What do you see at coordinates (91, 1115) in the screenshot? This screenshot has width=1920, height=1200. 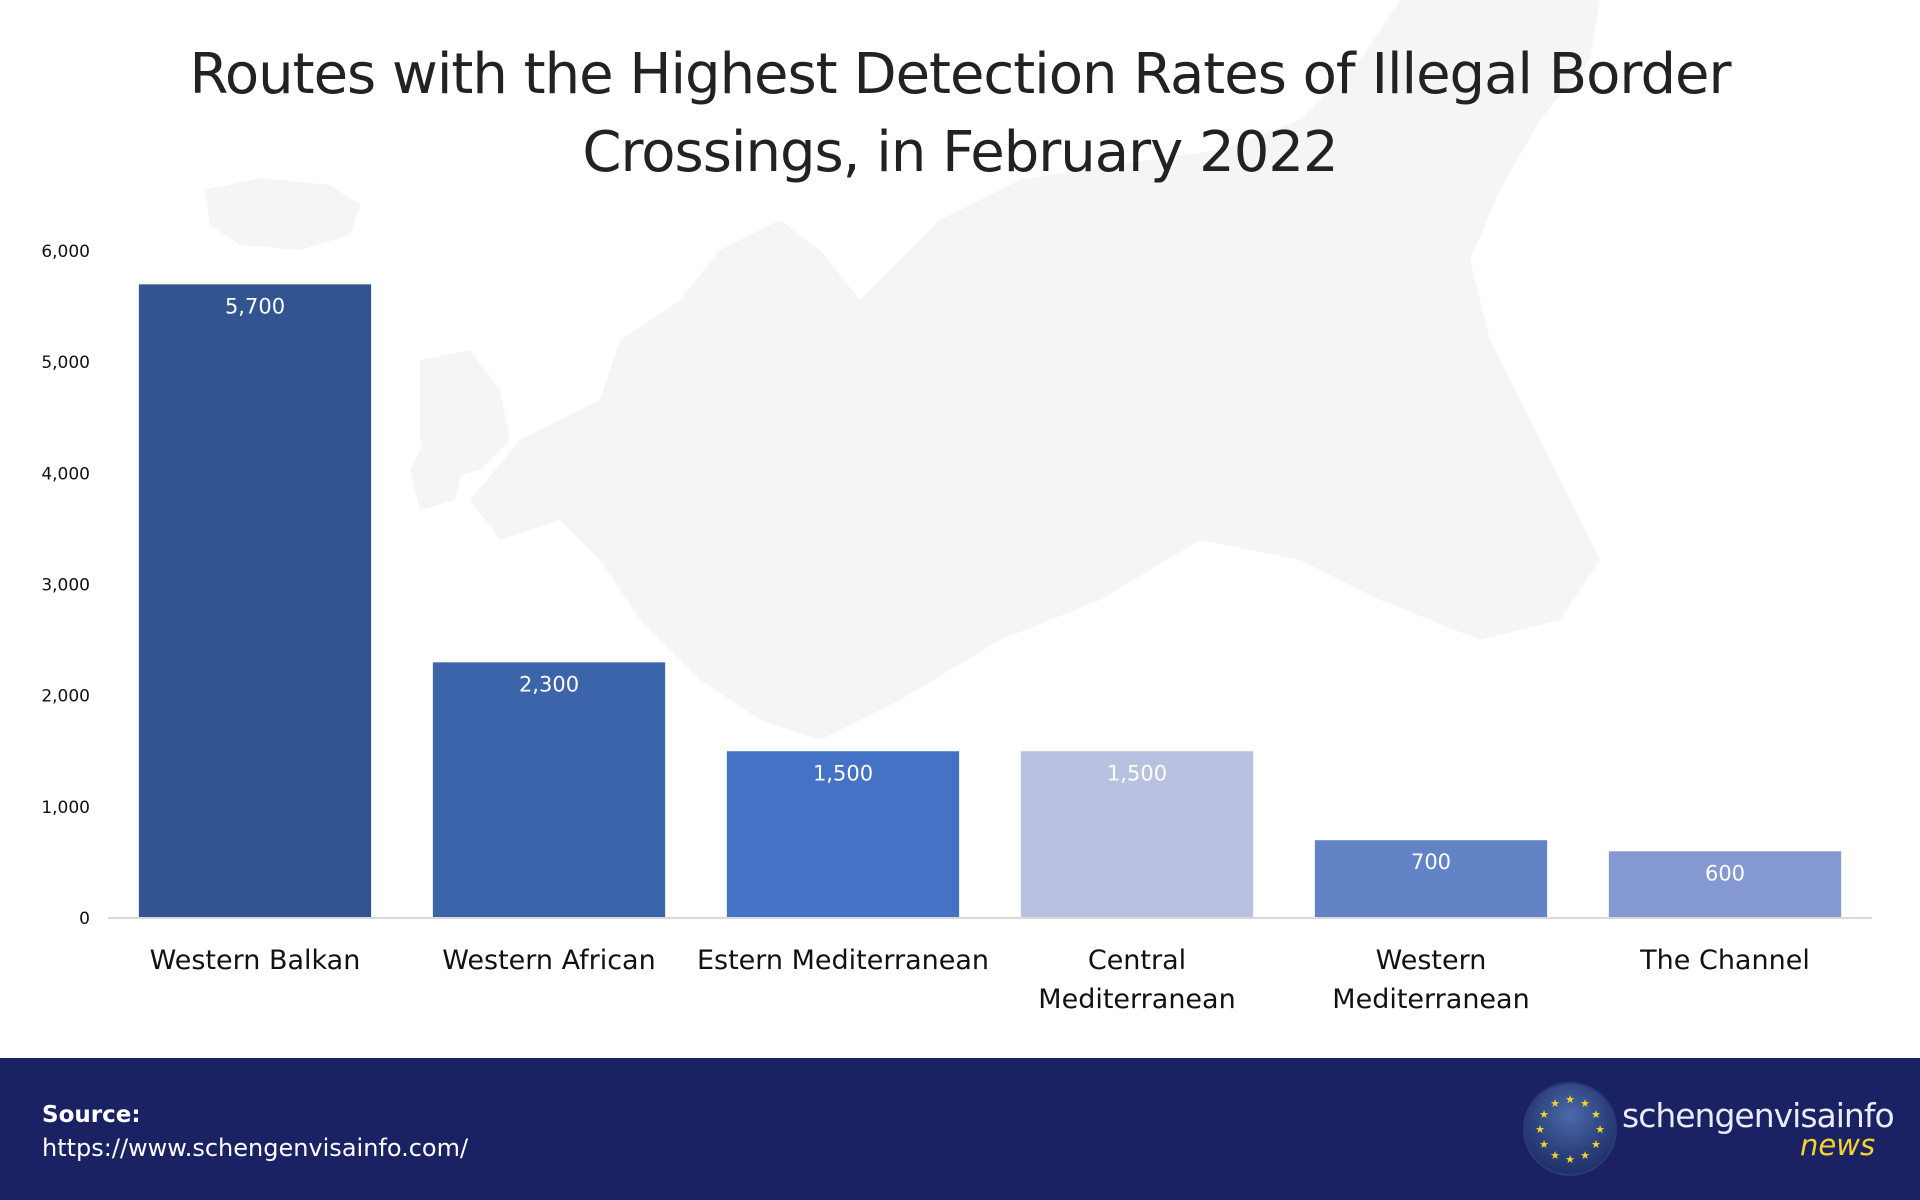 I see `source-label: Source:` at bounding box center [91, 1115].